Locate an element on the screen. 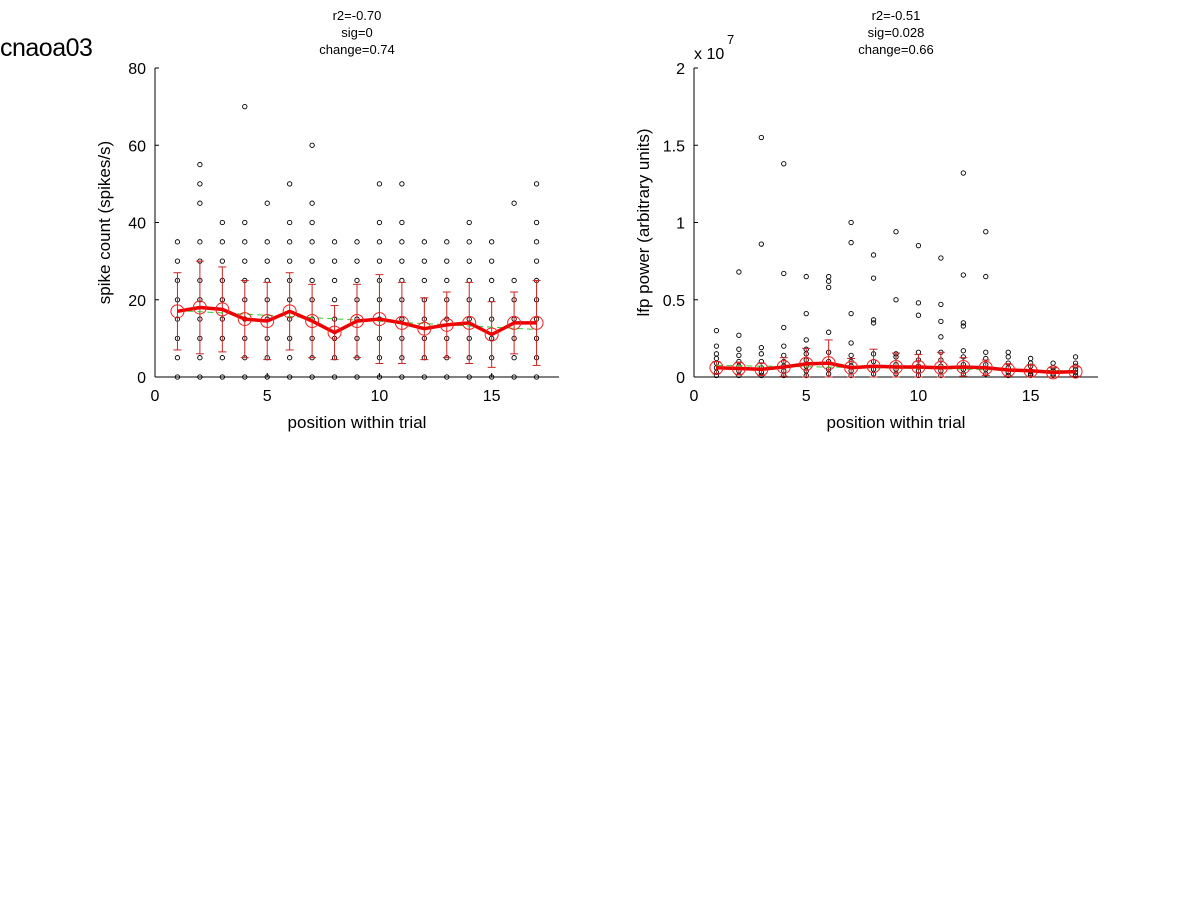  y-tick-label: 0.5 is located at coordinates (674, 301).